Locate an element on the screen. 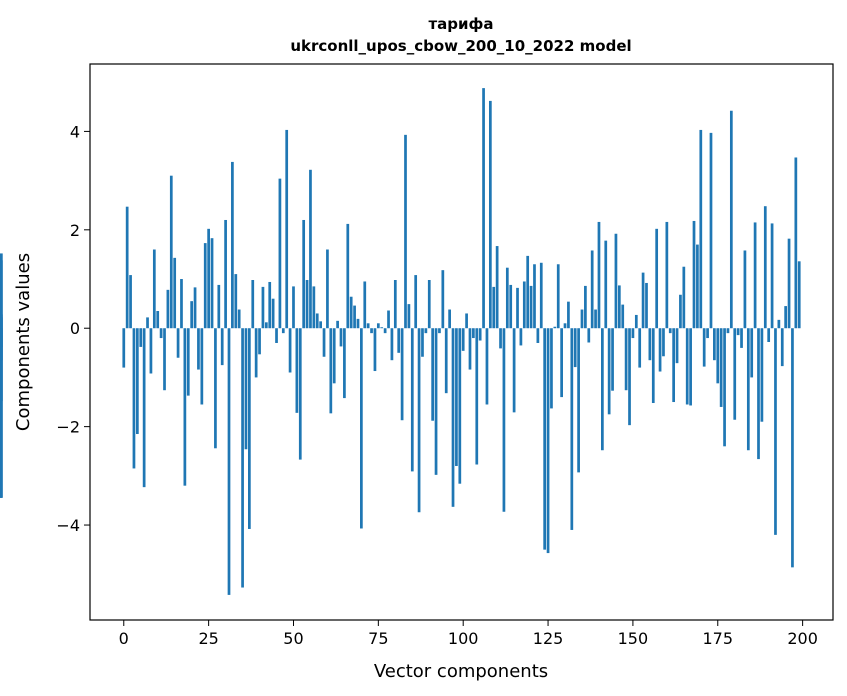 This screenshot has width=847, height=696. y-tick-label--2: −2 is located at coordinates (68, 427).